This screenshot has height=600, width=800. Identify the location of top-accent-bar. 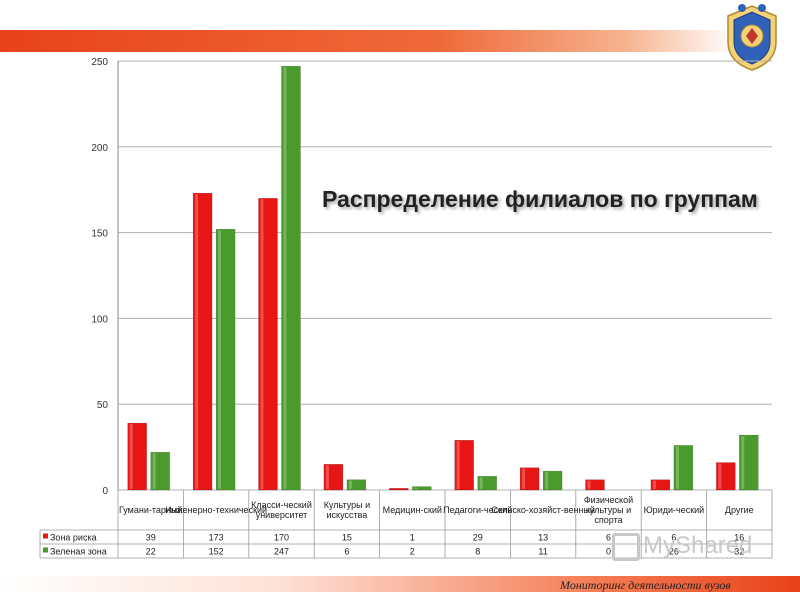
(400, 41).